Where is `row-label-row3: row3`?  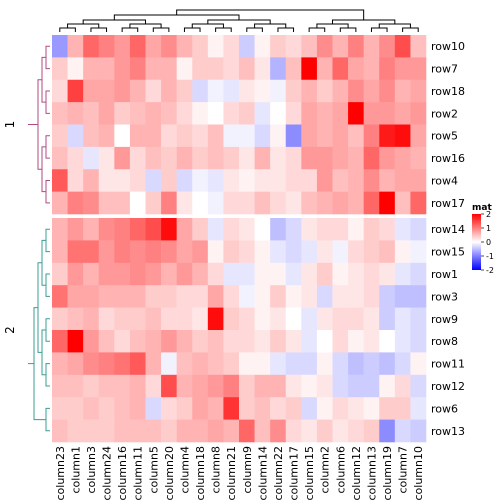
row-label-row3: row3 is located at coordinates (444, 296).